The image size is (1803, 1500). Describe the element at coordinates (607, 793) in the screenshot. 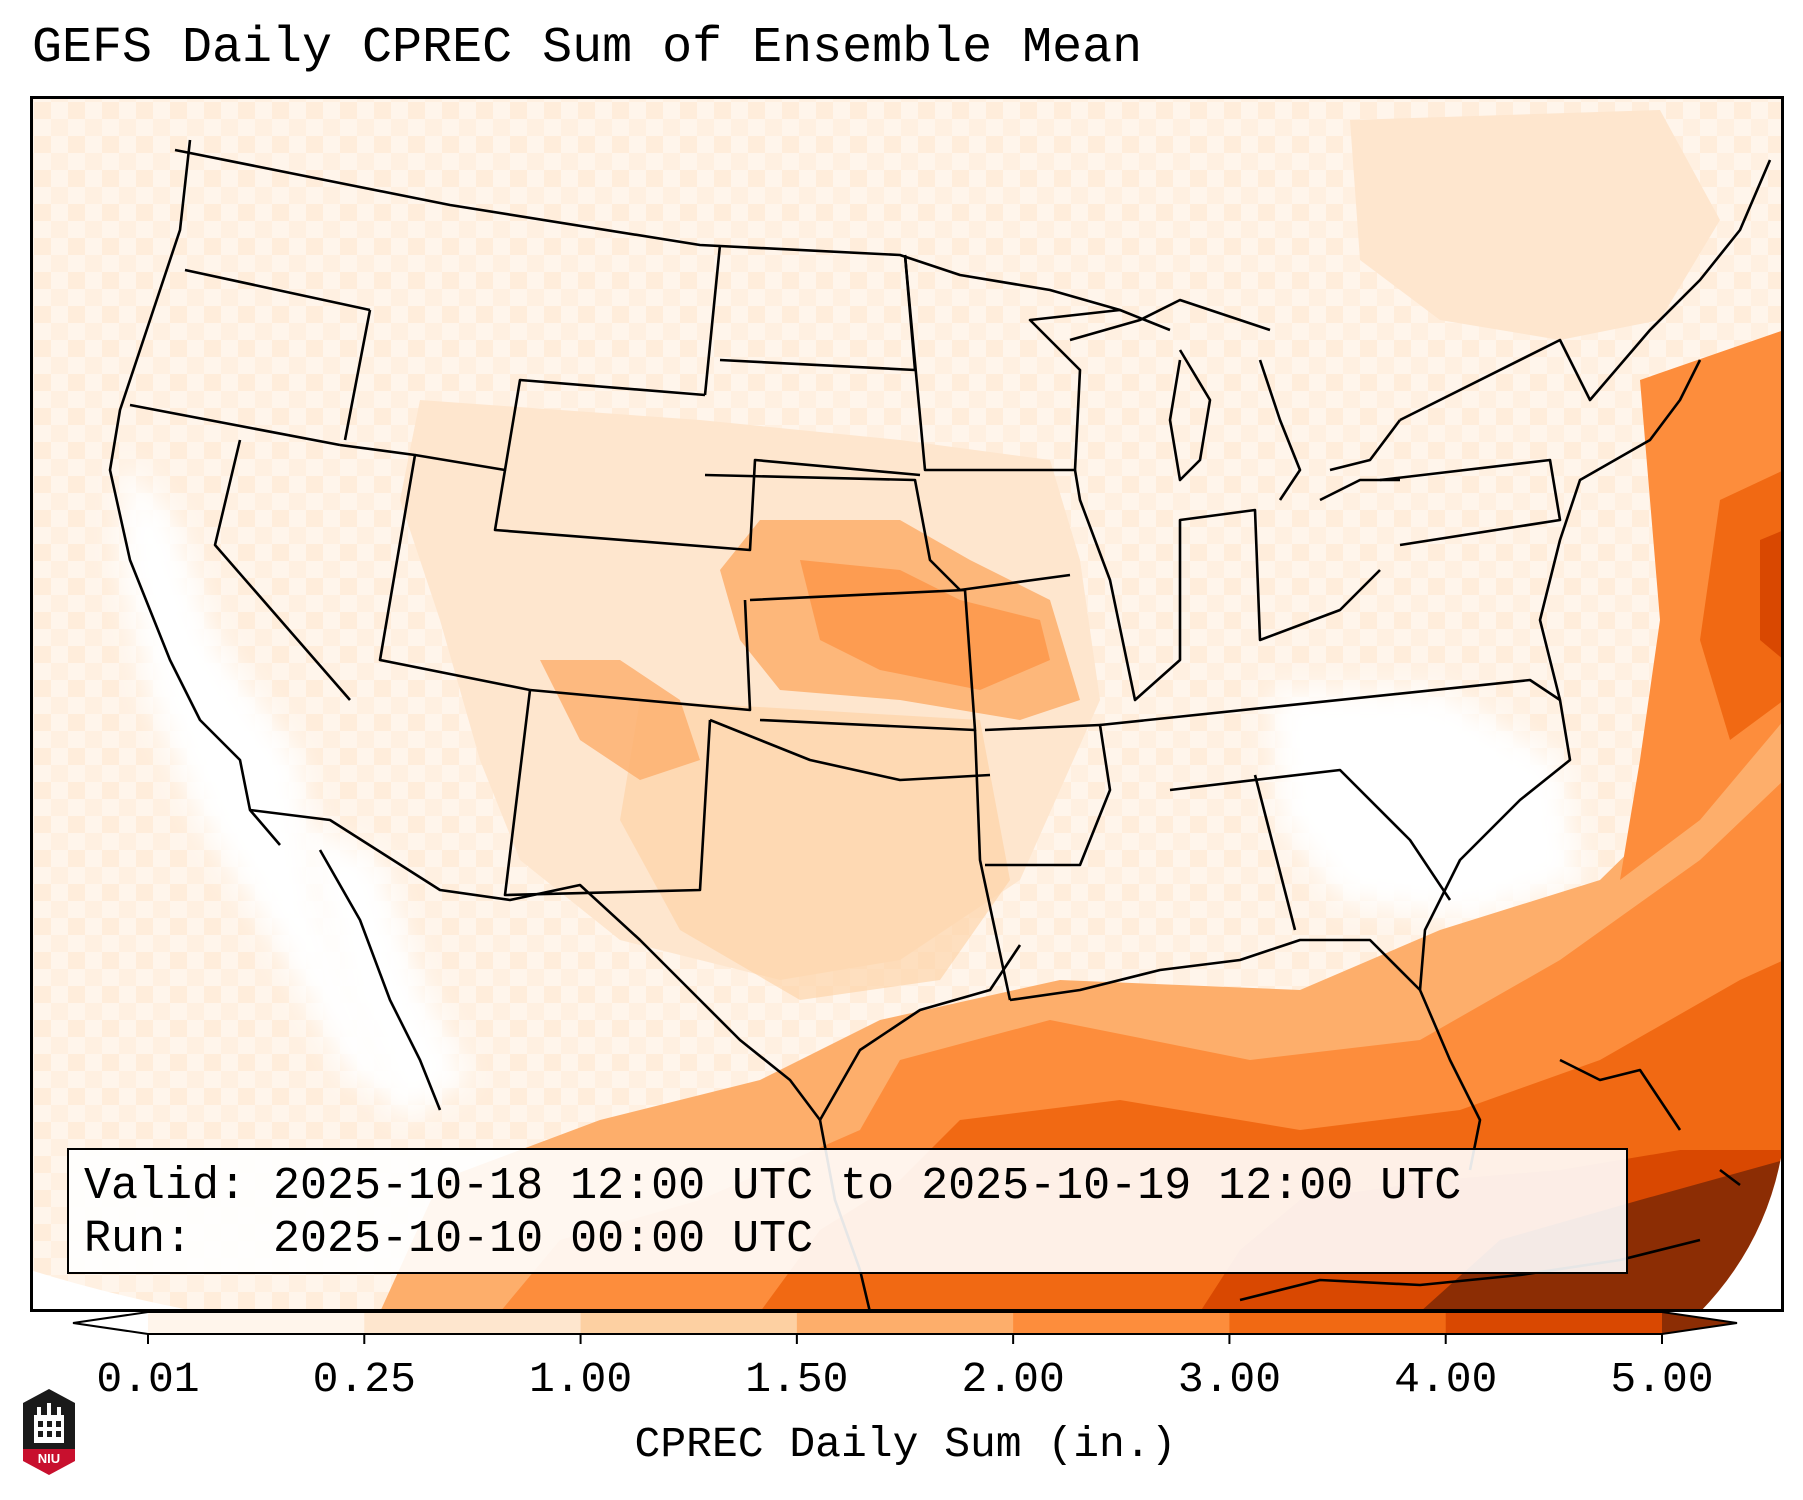

I see `nm-tx-lines` at that location.